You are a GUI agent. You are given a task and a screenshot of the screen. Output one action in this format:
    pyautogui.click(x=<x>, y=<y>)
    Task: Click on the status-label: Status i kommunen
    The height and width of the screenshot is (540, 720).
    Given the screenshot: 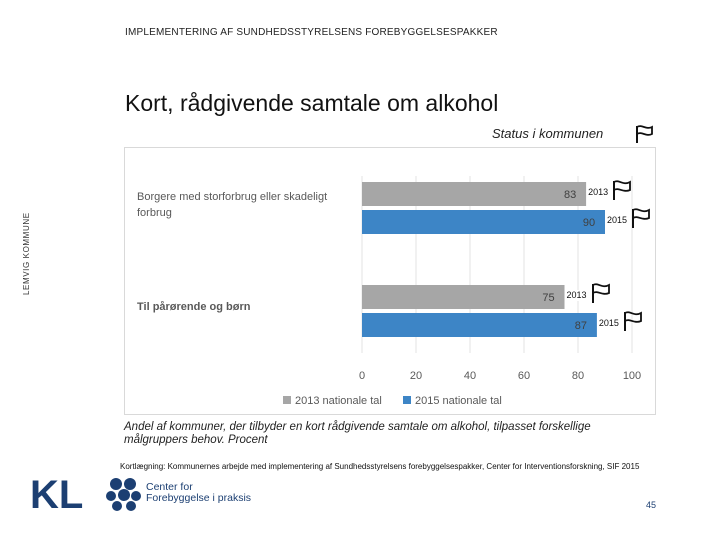 What is the action you would take?
    pyautogui.click(x=548, y=133)
    